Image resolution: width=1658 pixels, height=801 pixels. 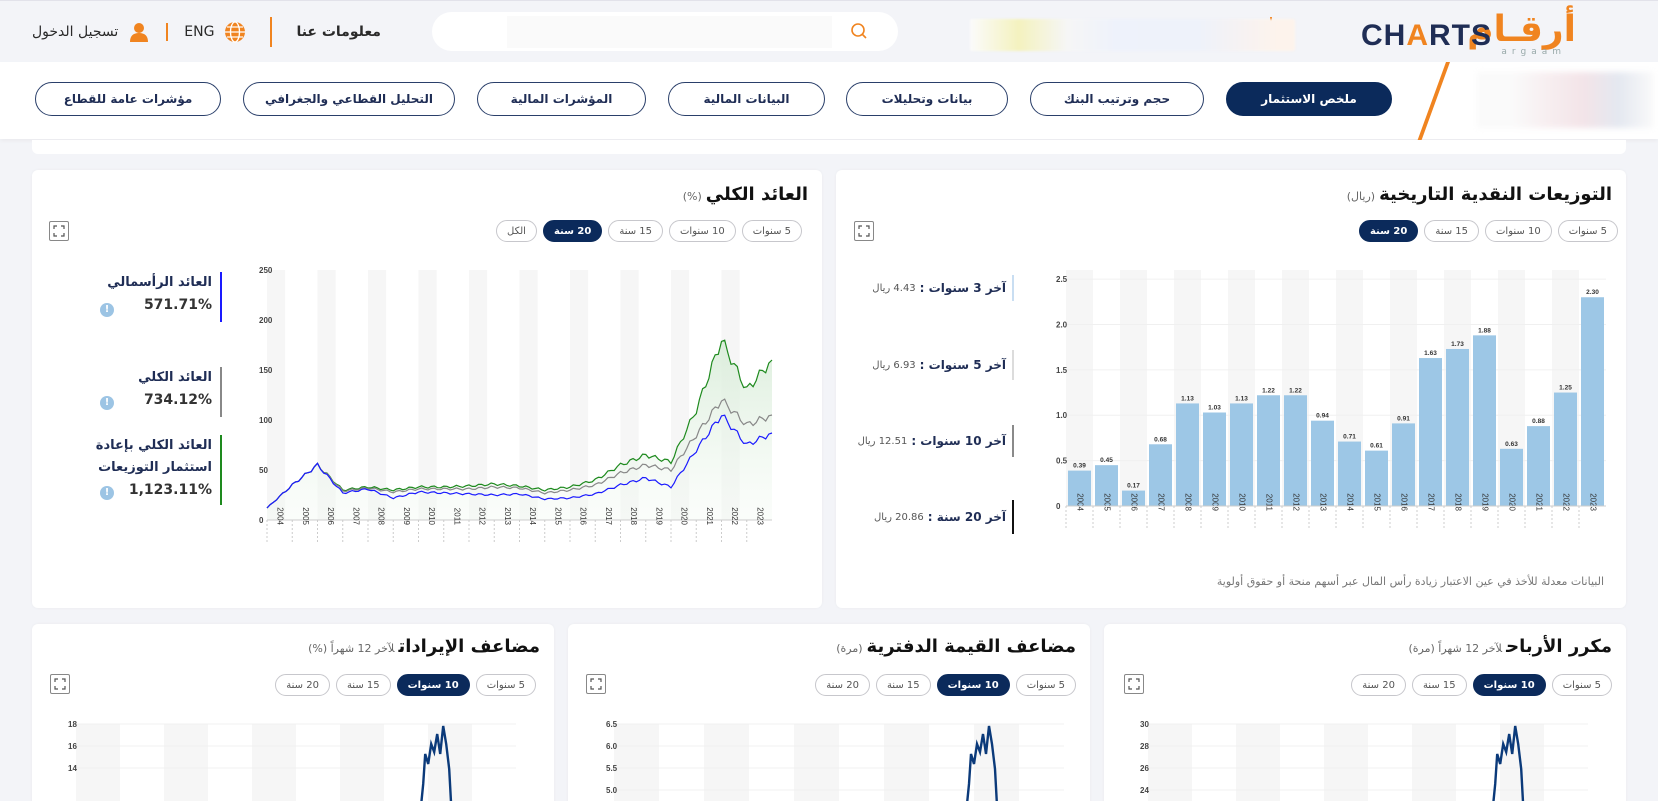 I want to click on range-all: الكل, so click(x=516, y=231).